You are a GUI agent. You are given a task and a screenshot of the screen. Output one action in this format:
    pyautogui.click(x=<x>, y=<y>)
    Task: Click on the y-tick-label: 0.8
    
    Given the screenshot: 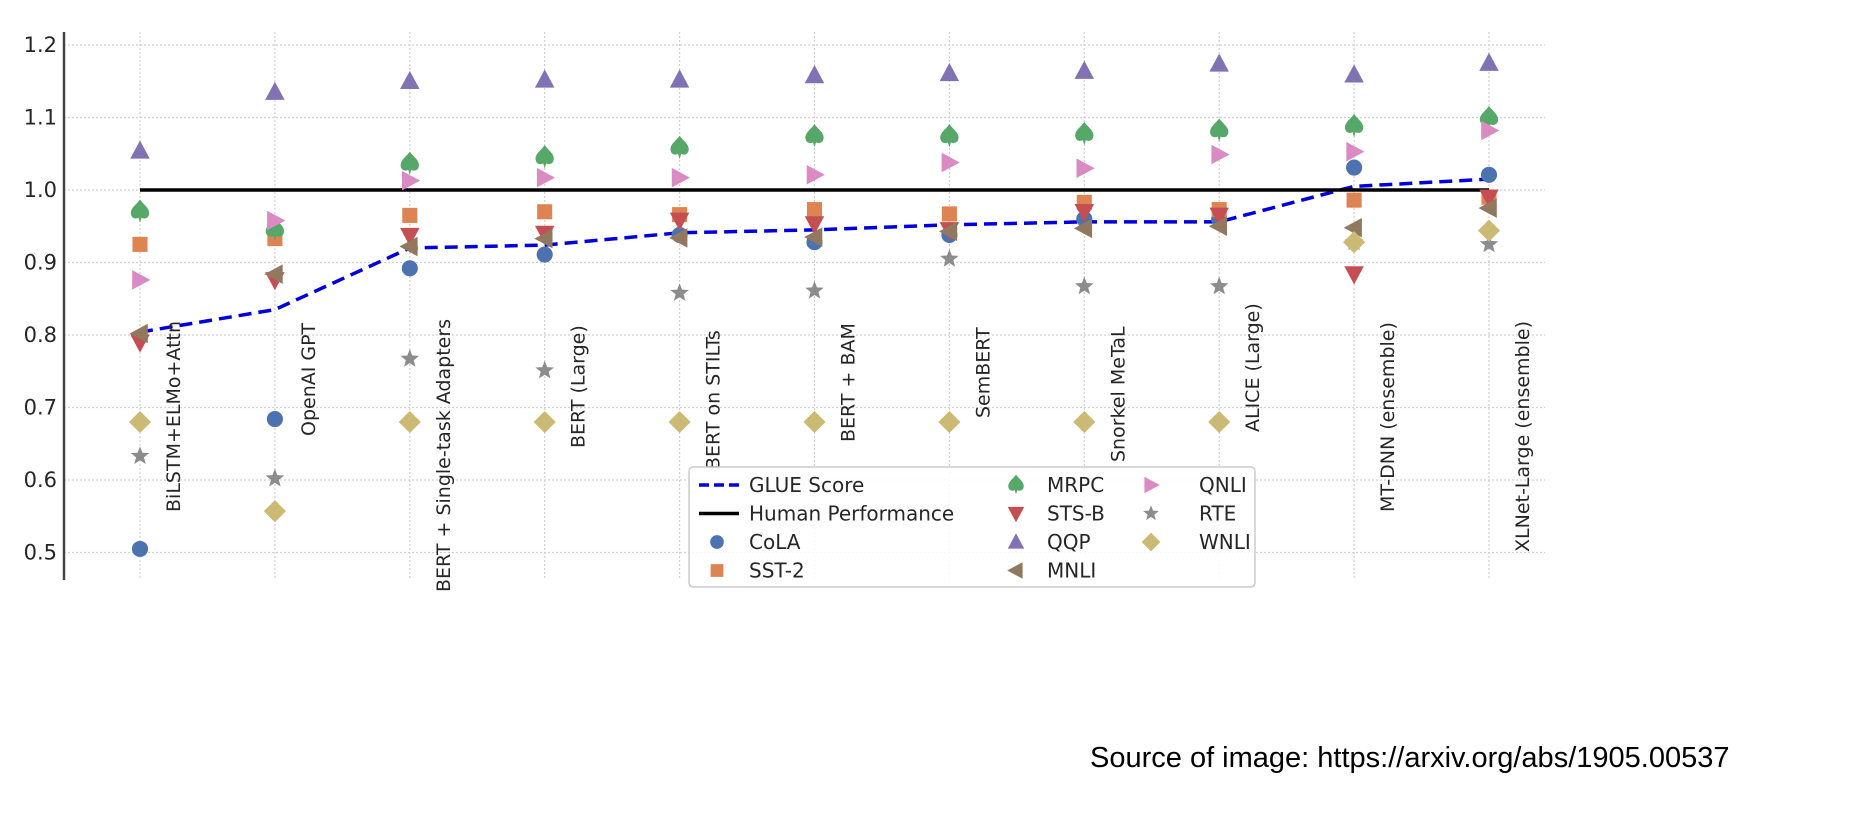 What is the action you would take?
    pyautogui.click(x=40, y=335)
    